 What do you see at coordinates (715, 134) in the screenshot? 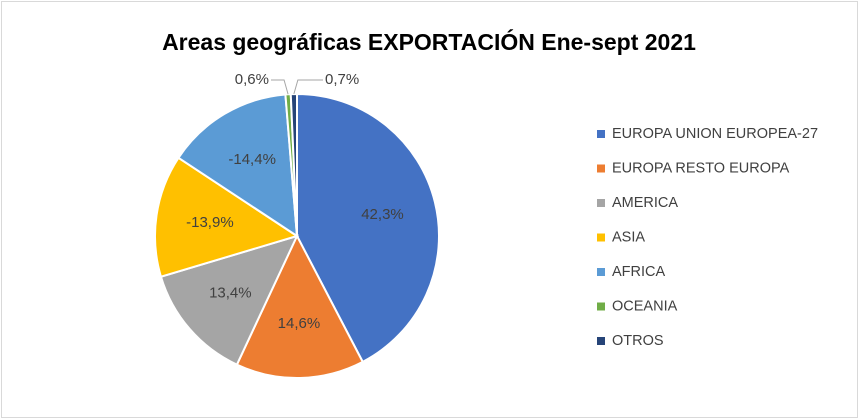
I see `legend-label: EUROPA UNION EUROPEA-27` at bounding box center [715, 134].